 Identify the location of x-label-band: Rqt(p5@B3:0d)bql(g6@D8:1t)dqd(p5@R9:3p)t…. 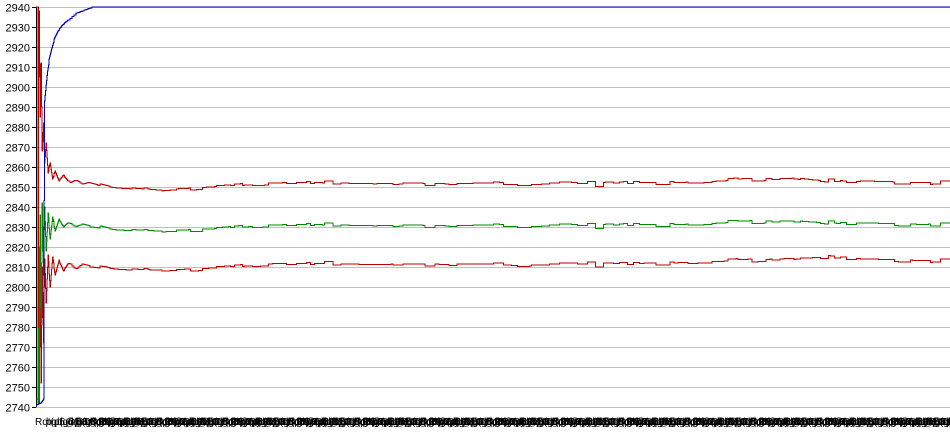
(492, 422).